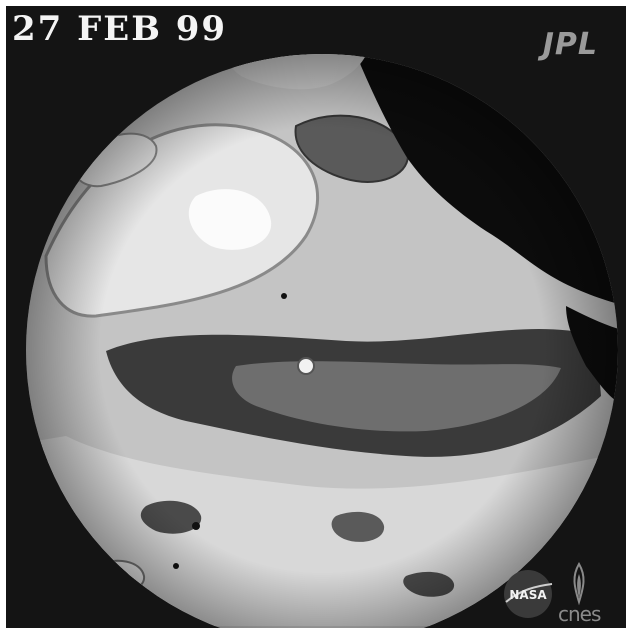 The image size is (634, 636). I want to click on nasa-logo: NASA, so click(528, 594).